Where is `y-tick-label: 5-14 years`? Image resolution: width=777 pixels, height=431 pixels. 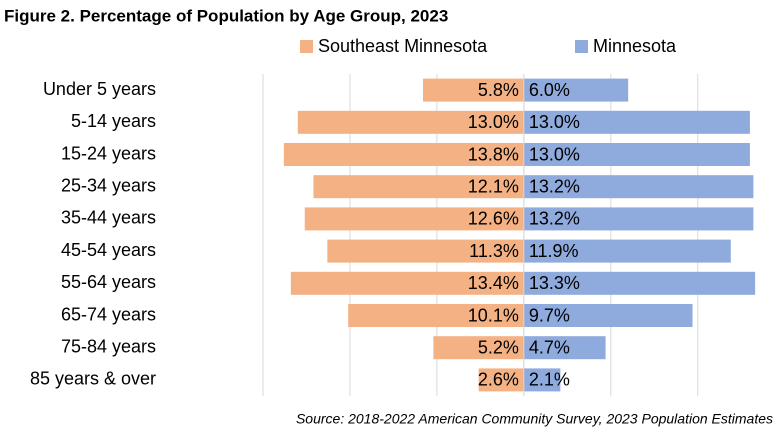
y-tick-label: 5-14 years is located at coordinates (113, 121).